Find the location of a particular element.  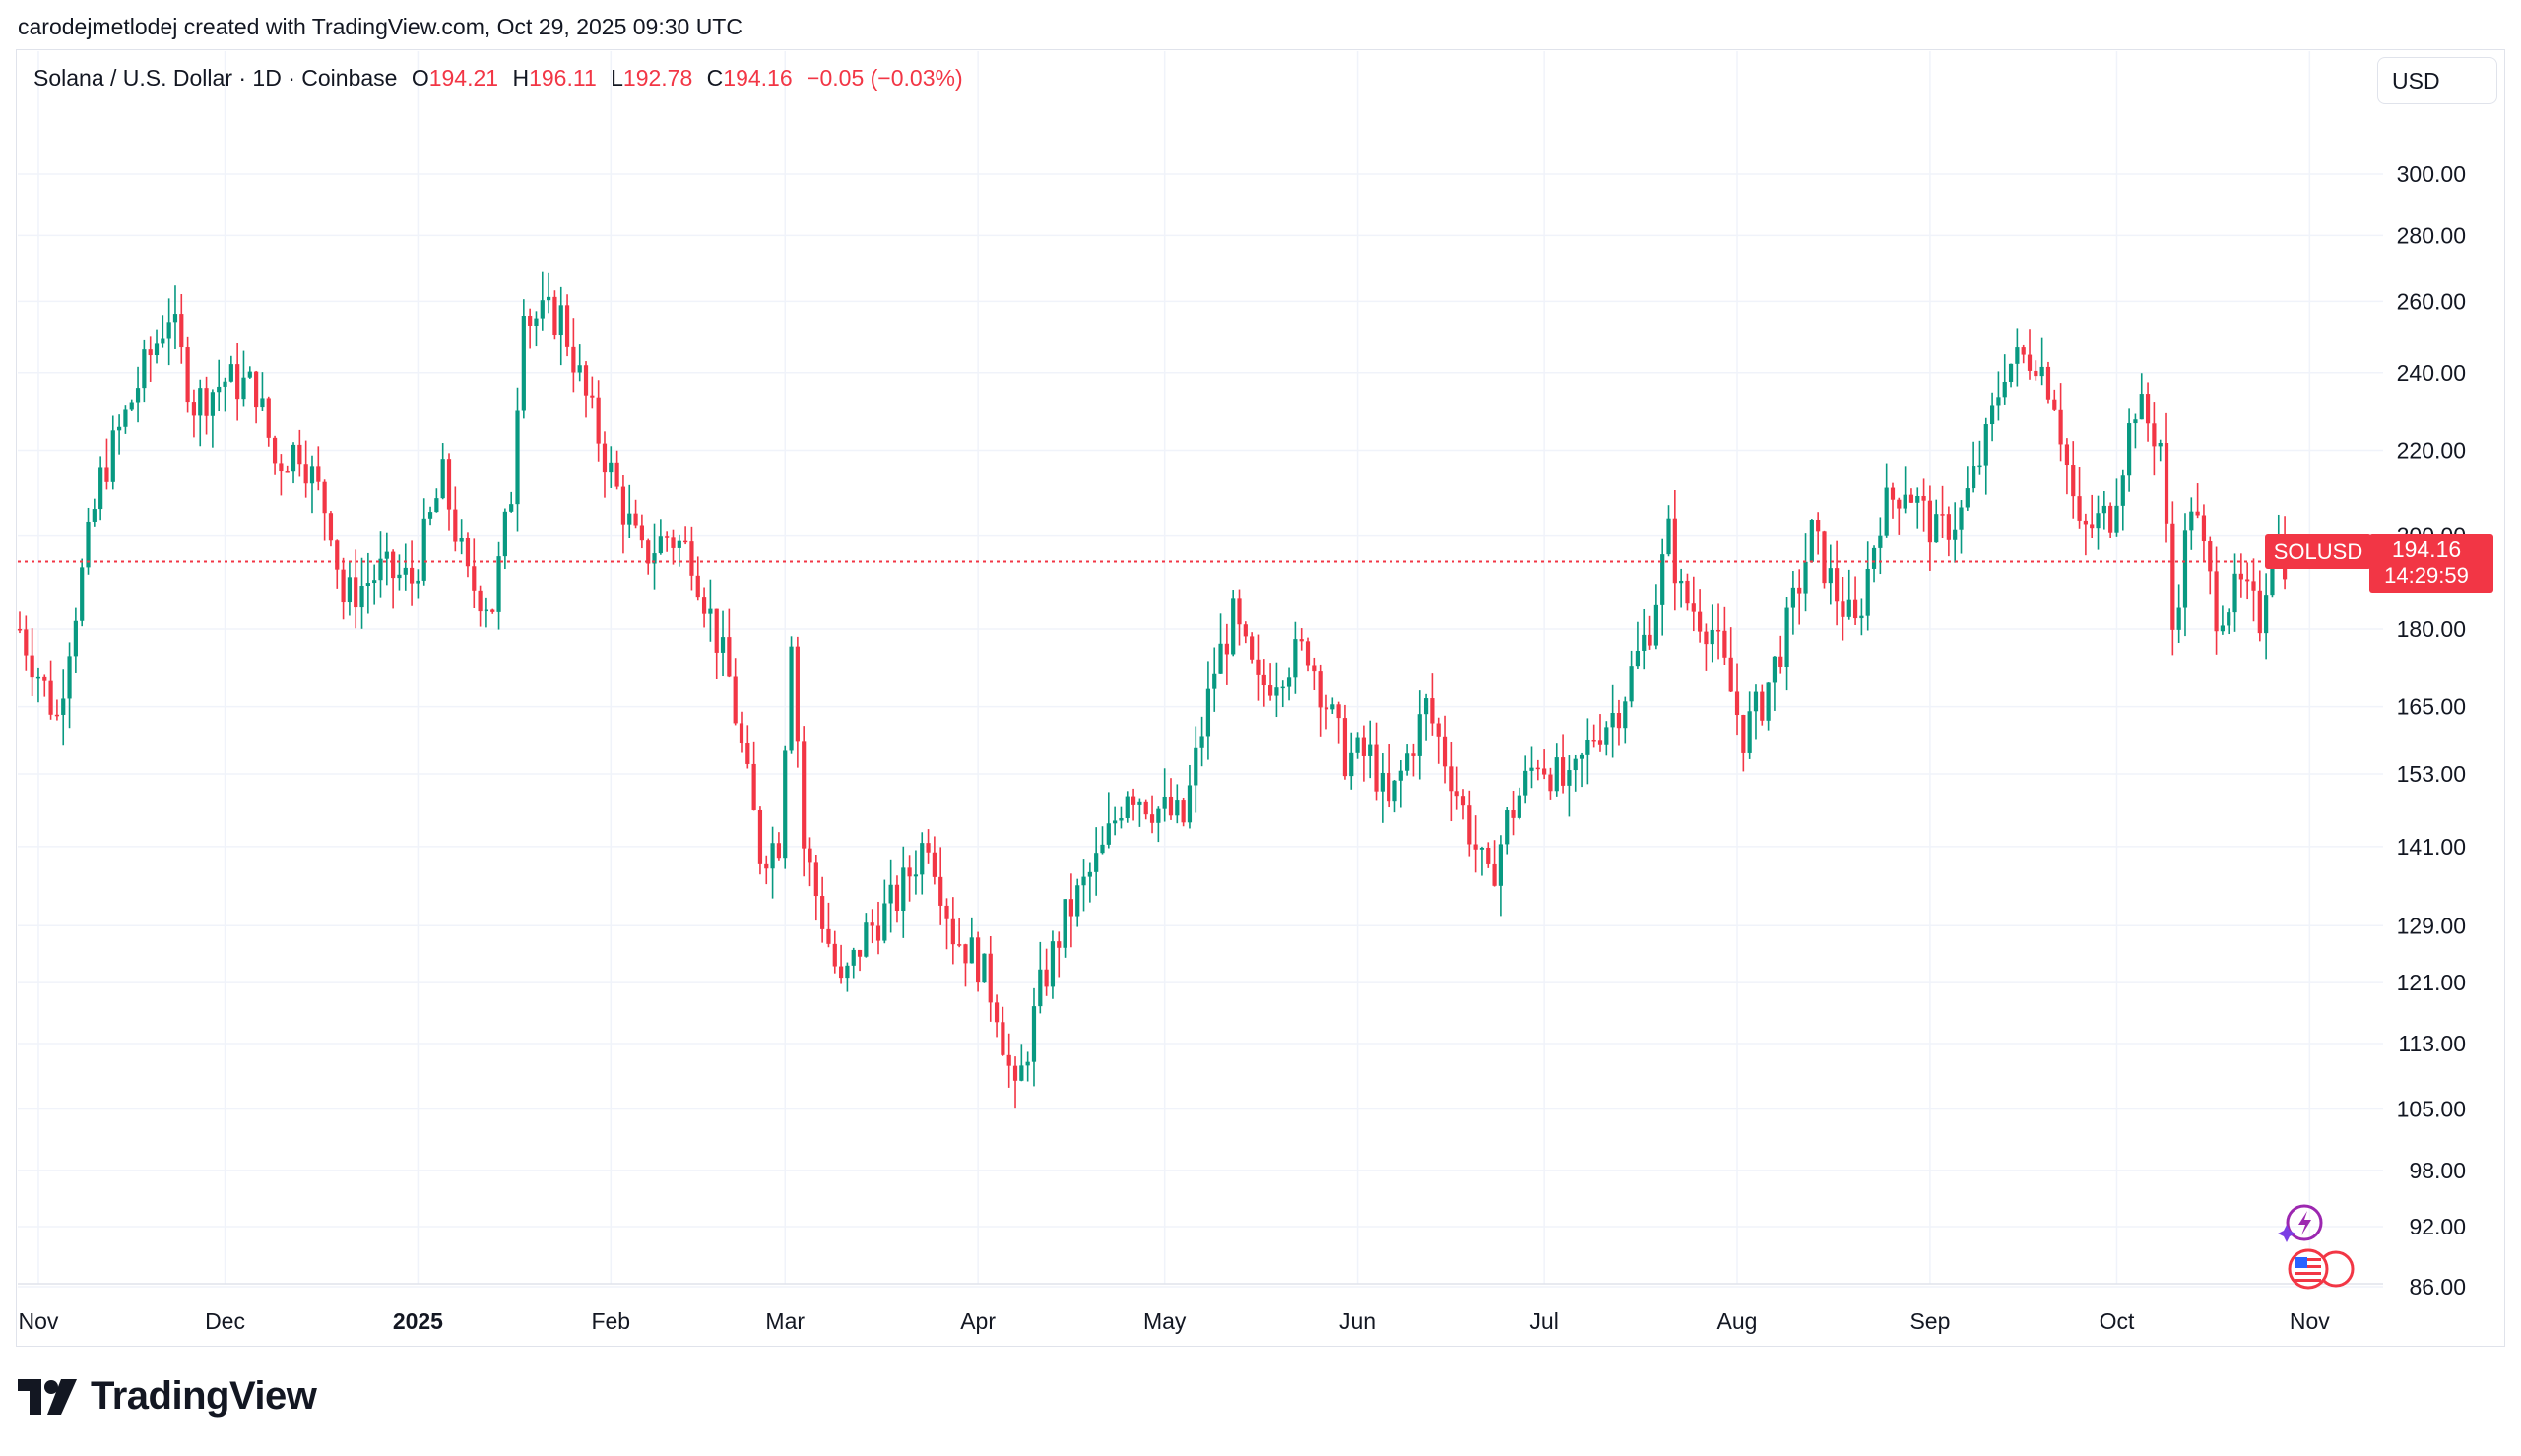

price-tick-label: 105.00 is located at coordinates (2431, 1108).